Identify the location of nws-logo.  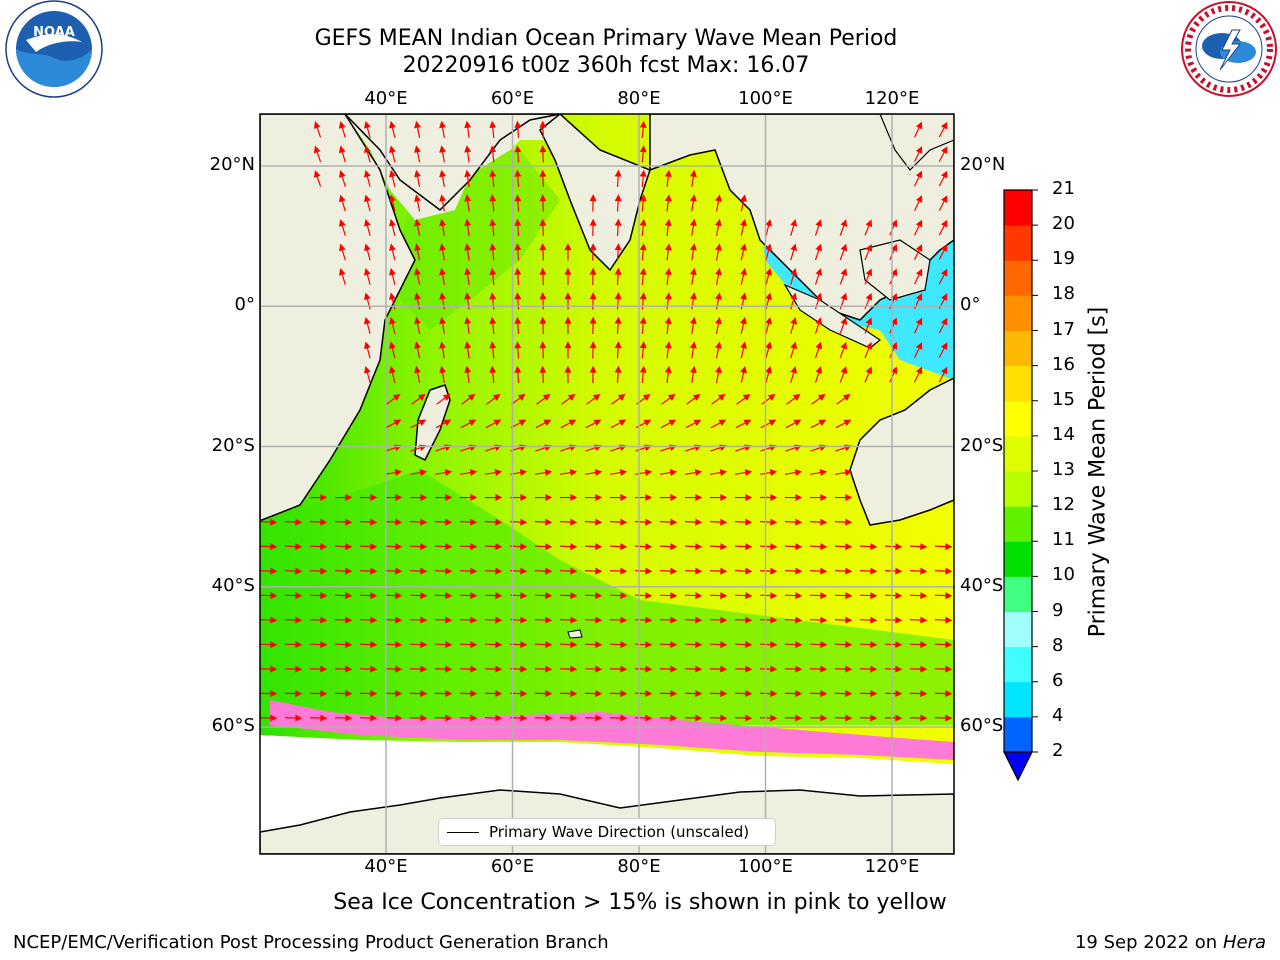
(1229, 52).